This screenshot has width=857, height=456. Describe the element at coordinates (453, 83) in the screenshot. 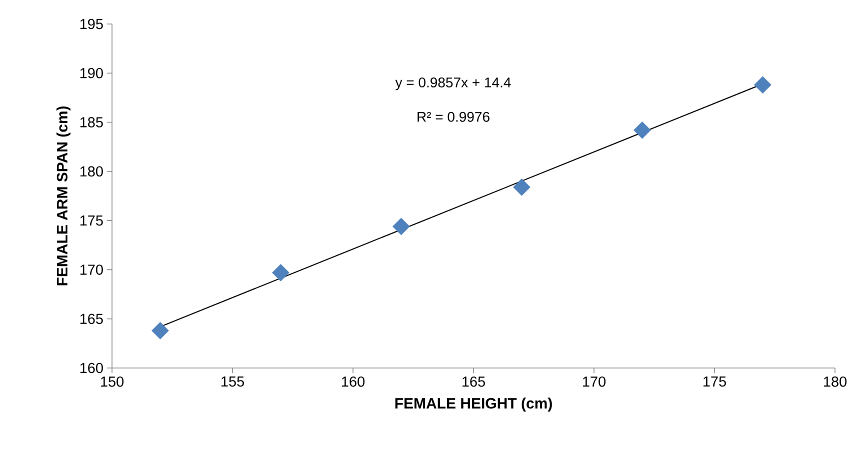

I see `annotation: y = 0.9857x + 14.4` at that location.